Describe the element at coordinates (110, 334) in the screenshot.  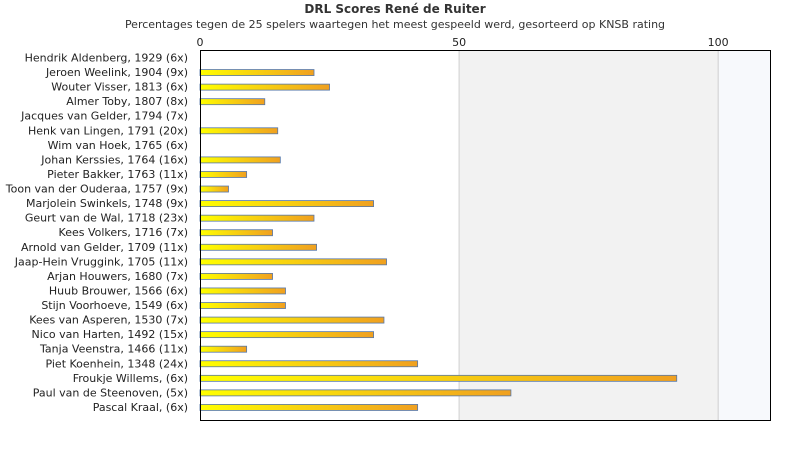
I see `category-label: Nico van Harten, 1492 (15x)` at that location.